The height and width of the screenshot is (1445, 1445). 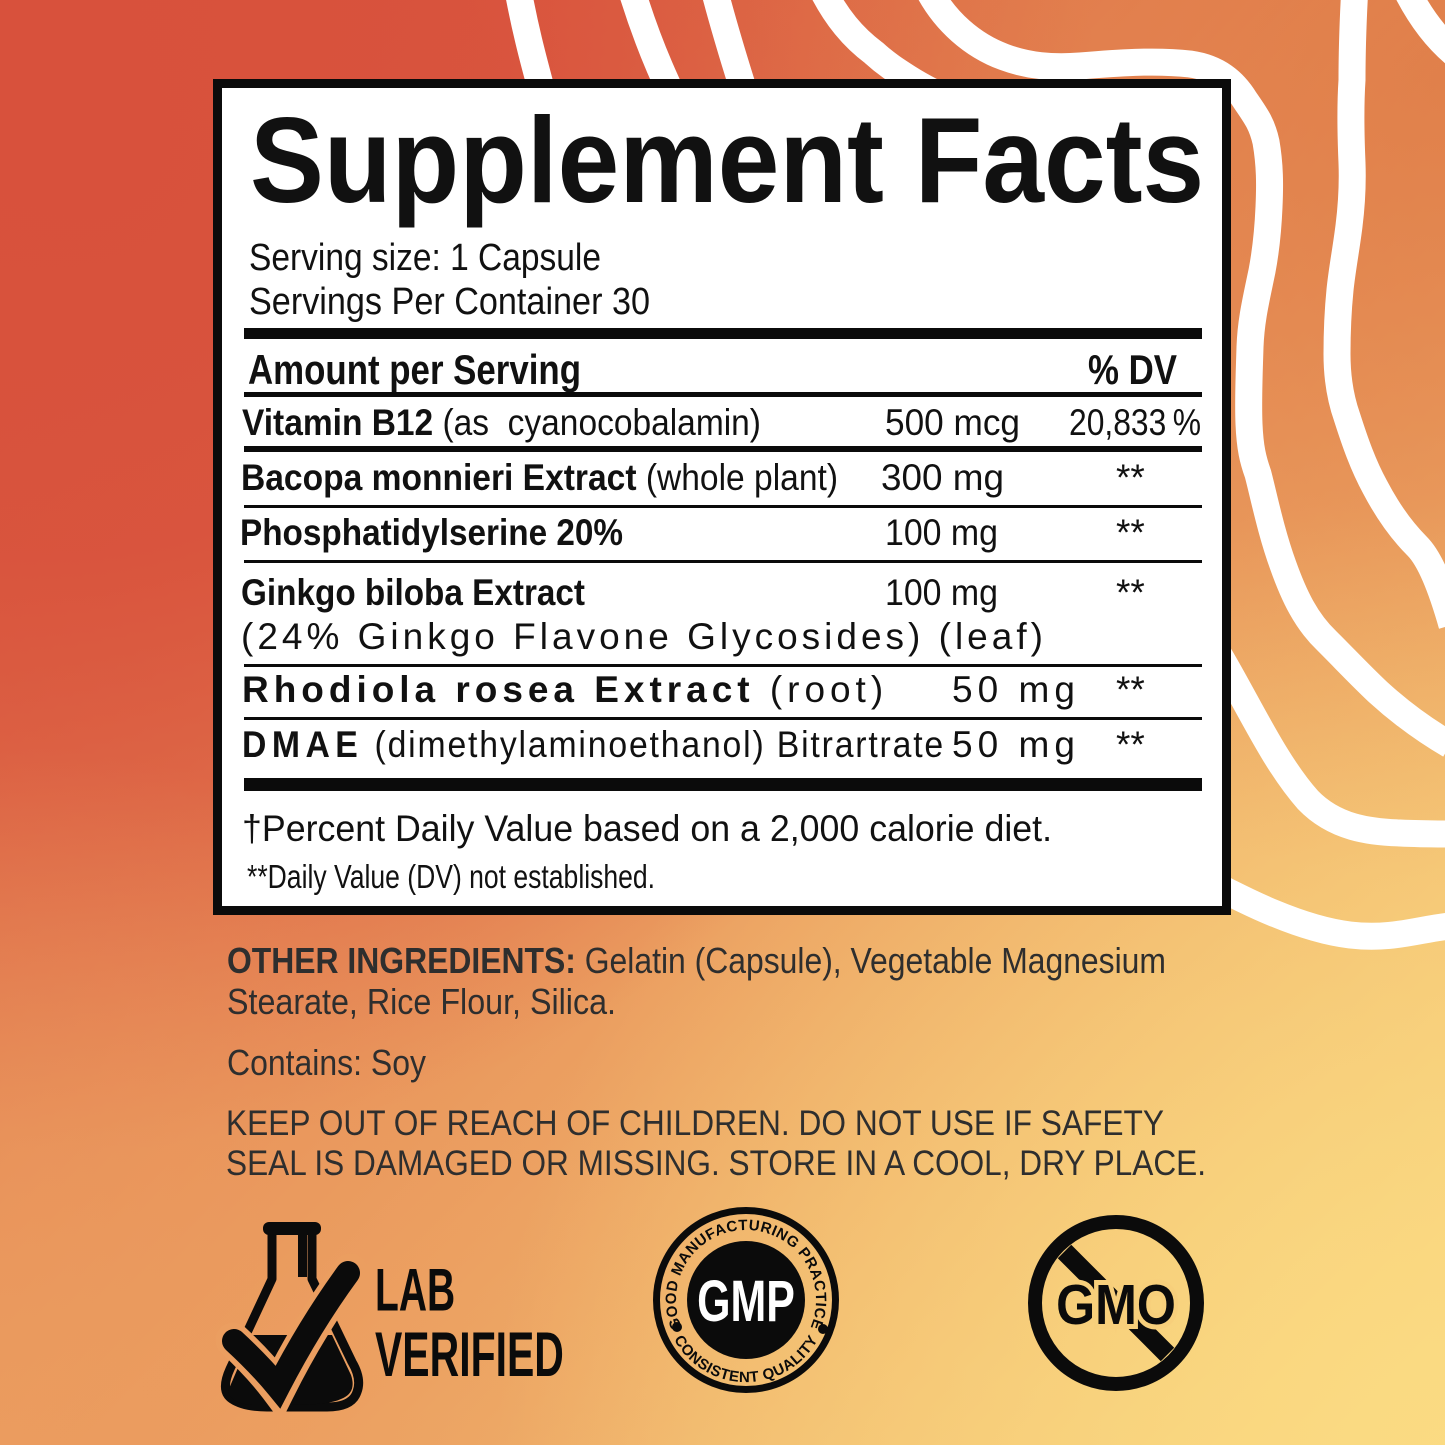 I want to click on svg-text: VERIFIED, so click(x=469, y=1355).